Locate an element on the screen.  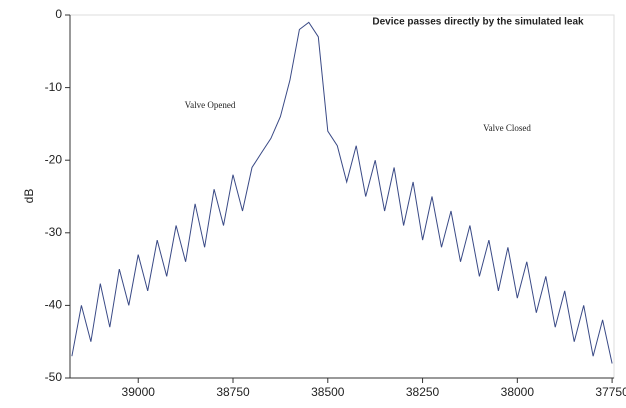
x-tick-label: 38500 is located at coordinates (328, 392).